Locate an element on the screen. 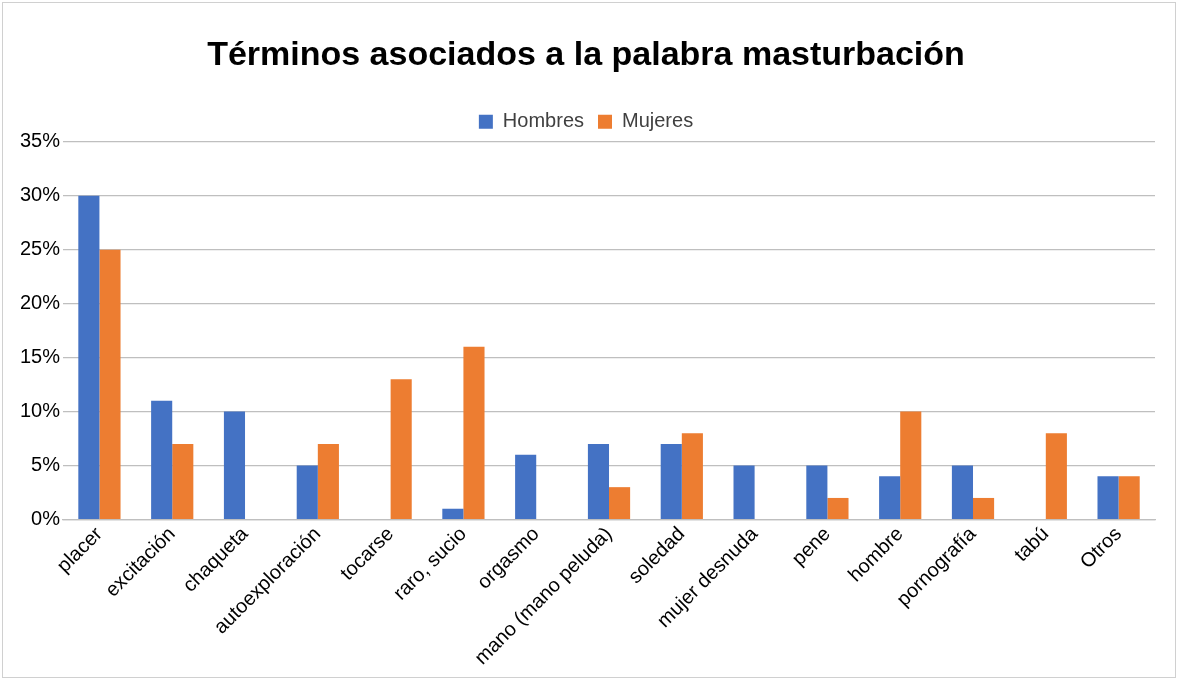 This screenshot has width=1180, height=682. y-tick-label: 10% is located at coordinates (40, 410).